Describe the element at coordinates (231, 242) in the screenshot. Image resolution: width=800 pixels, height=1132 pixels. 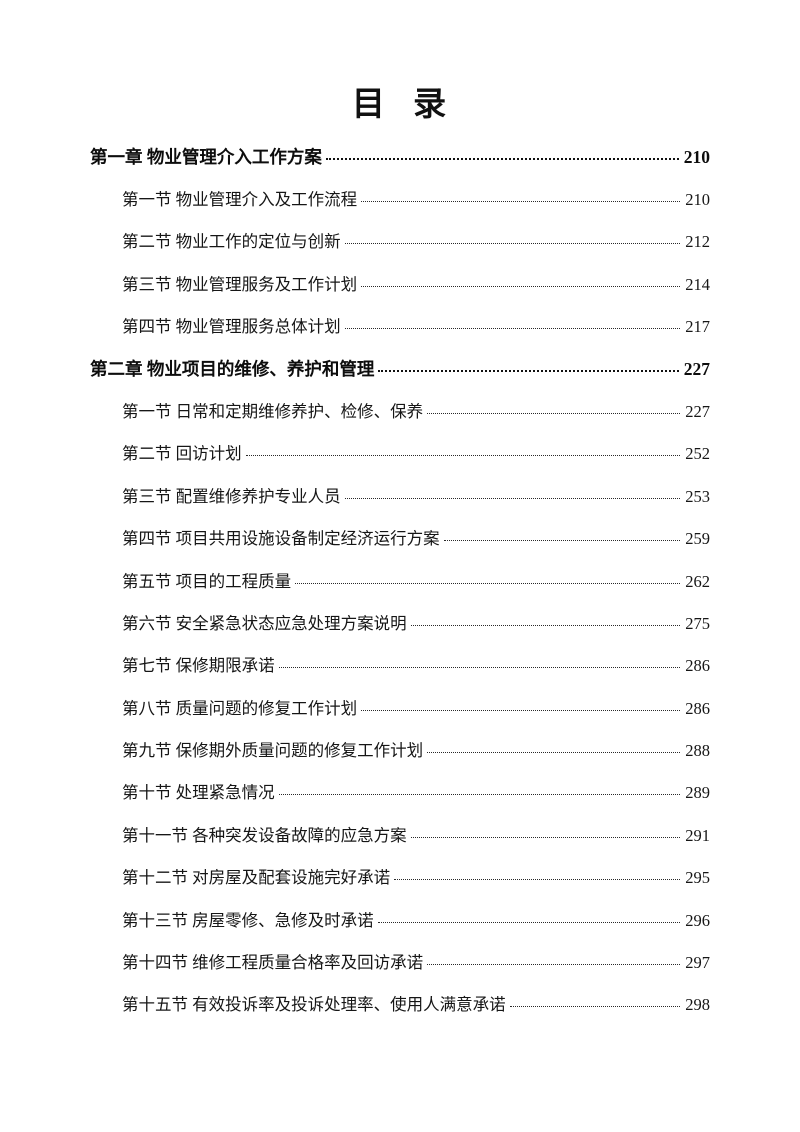
I see `toc-entry-label: 第二节 物业工作的定位与创新` at that location.